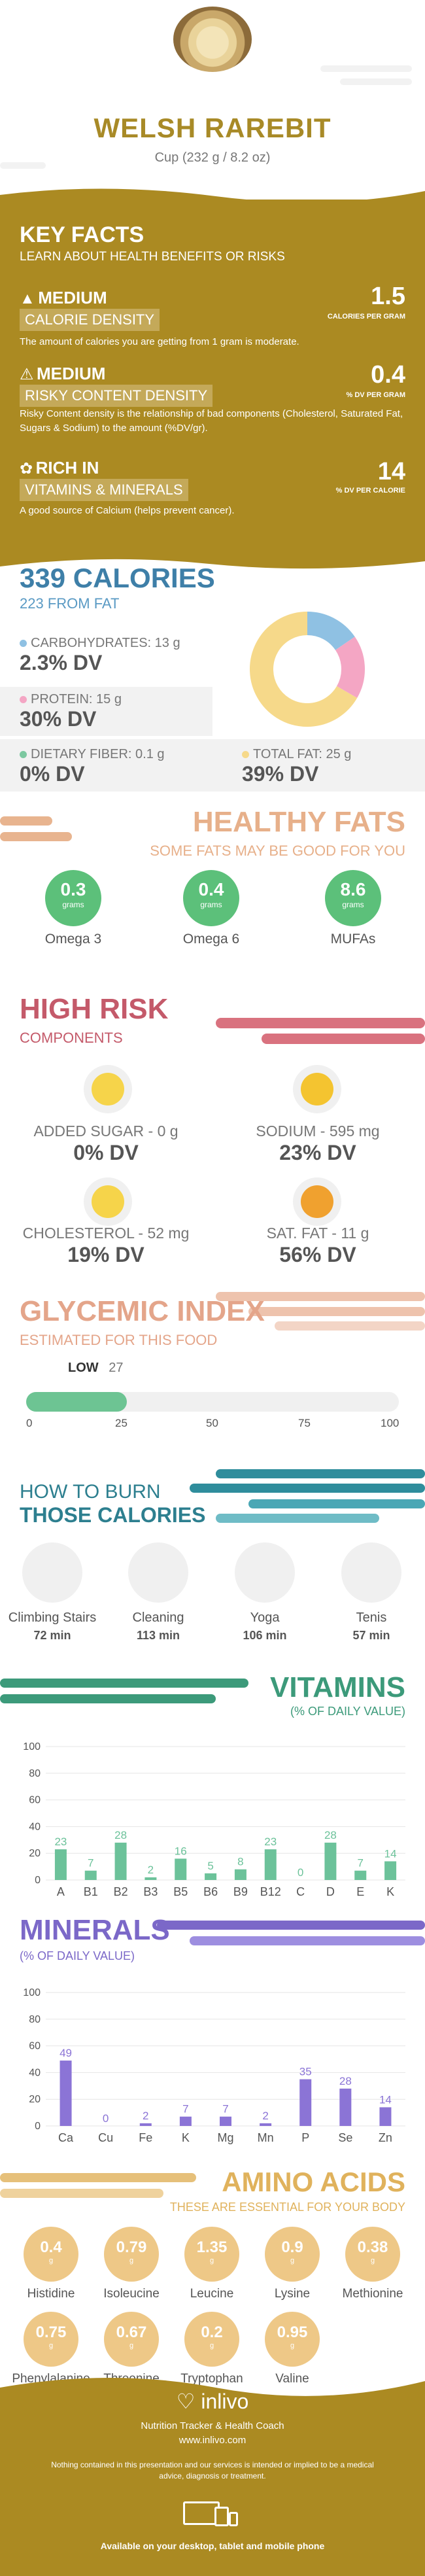 The image size is (425, 2576). I want to click on vitamin-category-label: K, so click(390, 1891).